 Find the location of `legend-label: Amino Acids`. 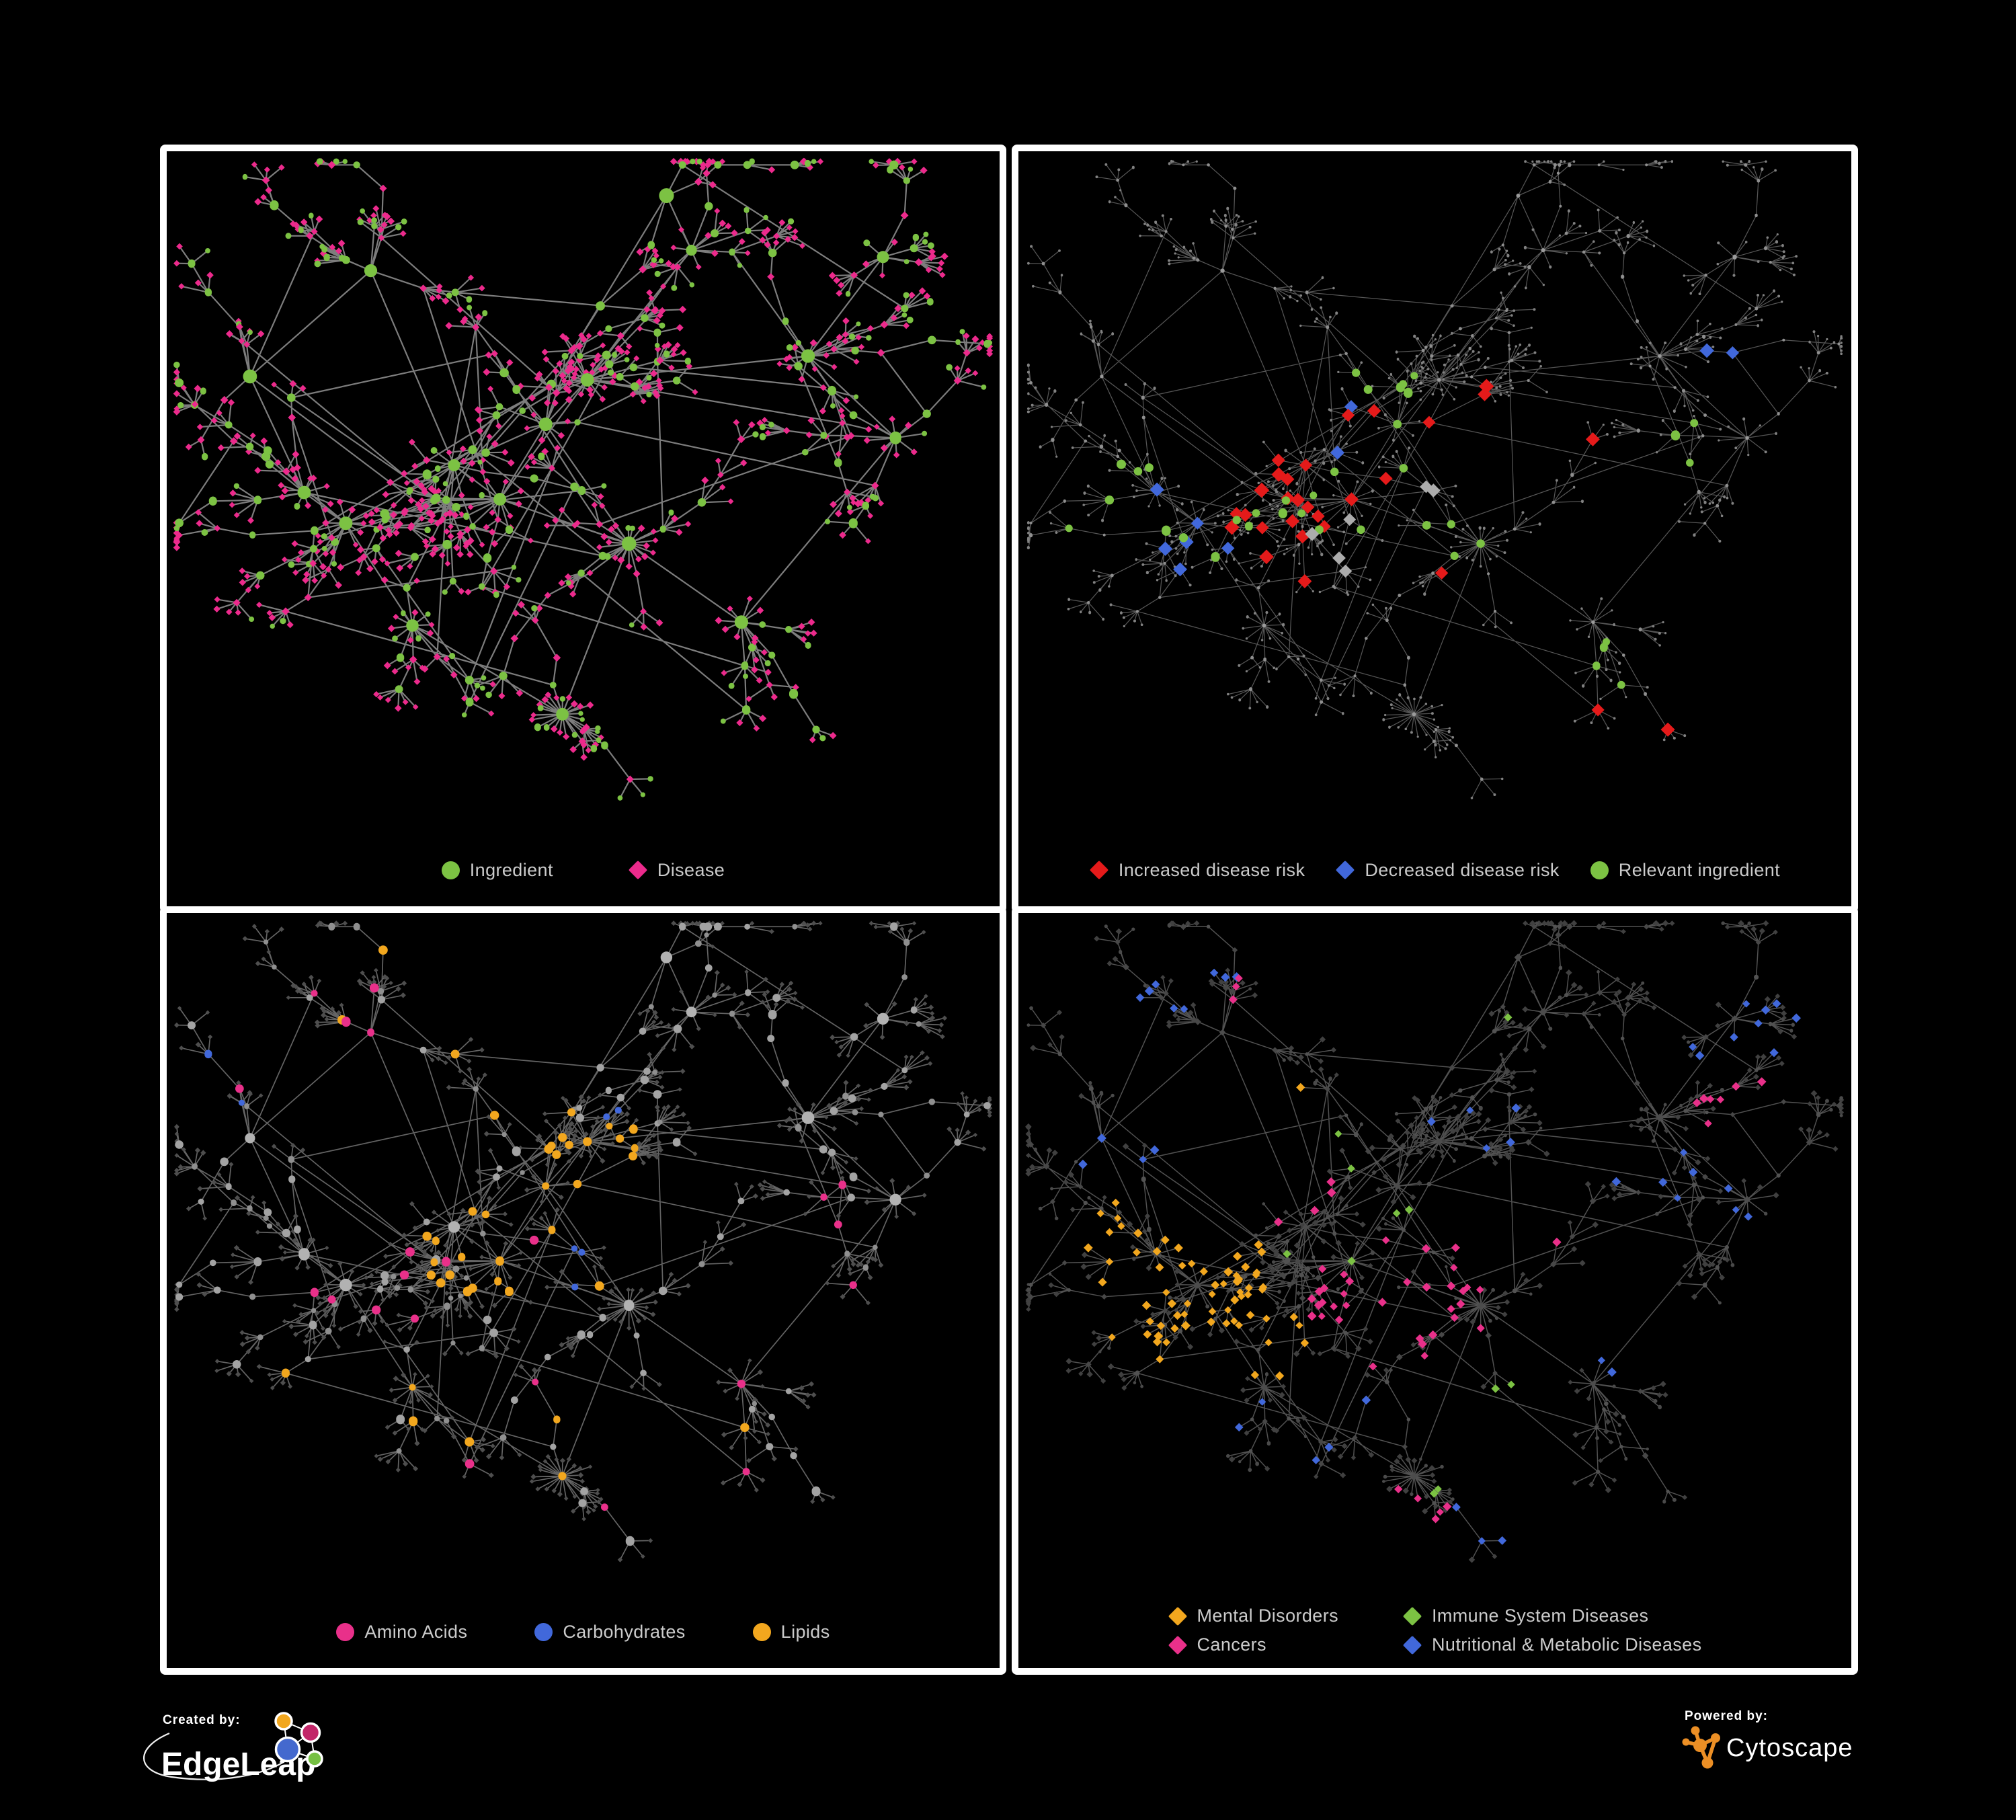

legend-label: Amino Acids is located at coordinates (416, 1631).